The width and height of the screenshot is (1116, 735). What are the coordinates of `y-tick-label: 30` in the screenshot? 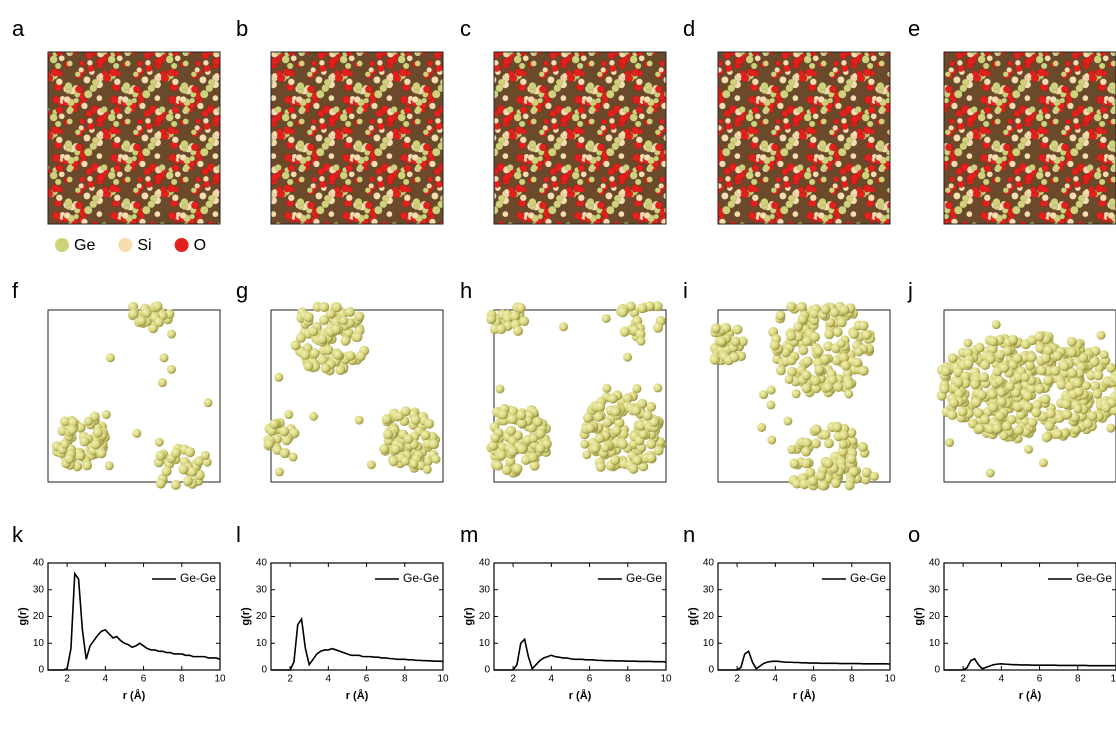 It's located at (935, 589).